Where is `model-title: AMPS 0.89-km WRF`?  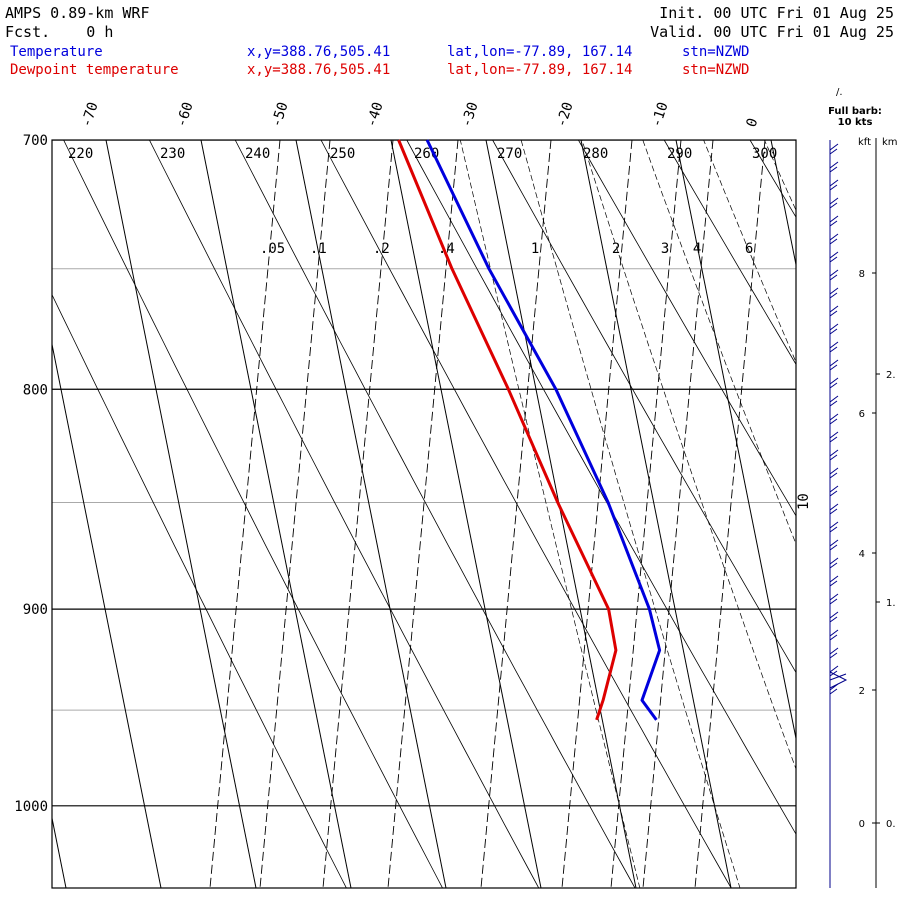 model-title: AMPS 0.89-km WRF is located at coordinates (77, 13).